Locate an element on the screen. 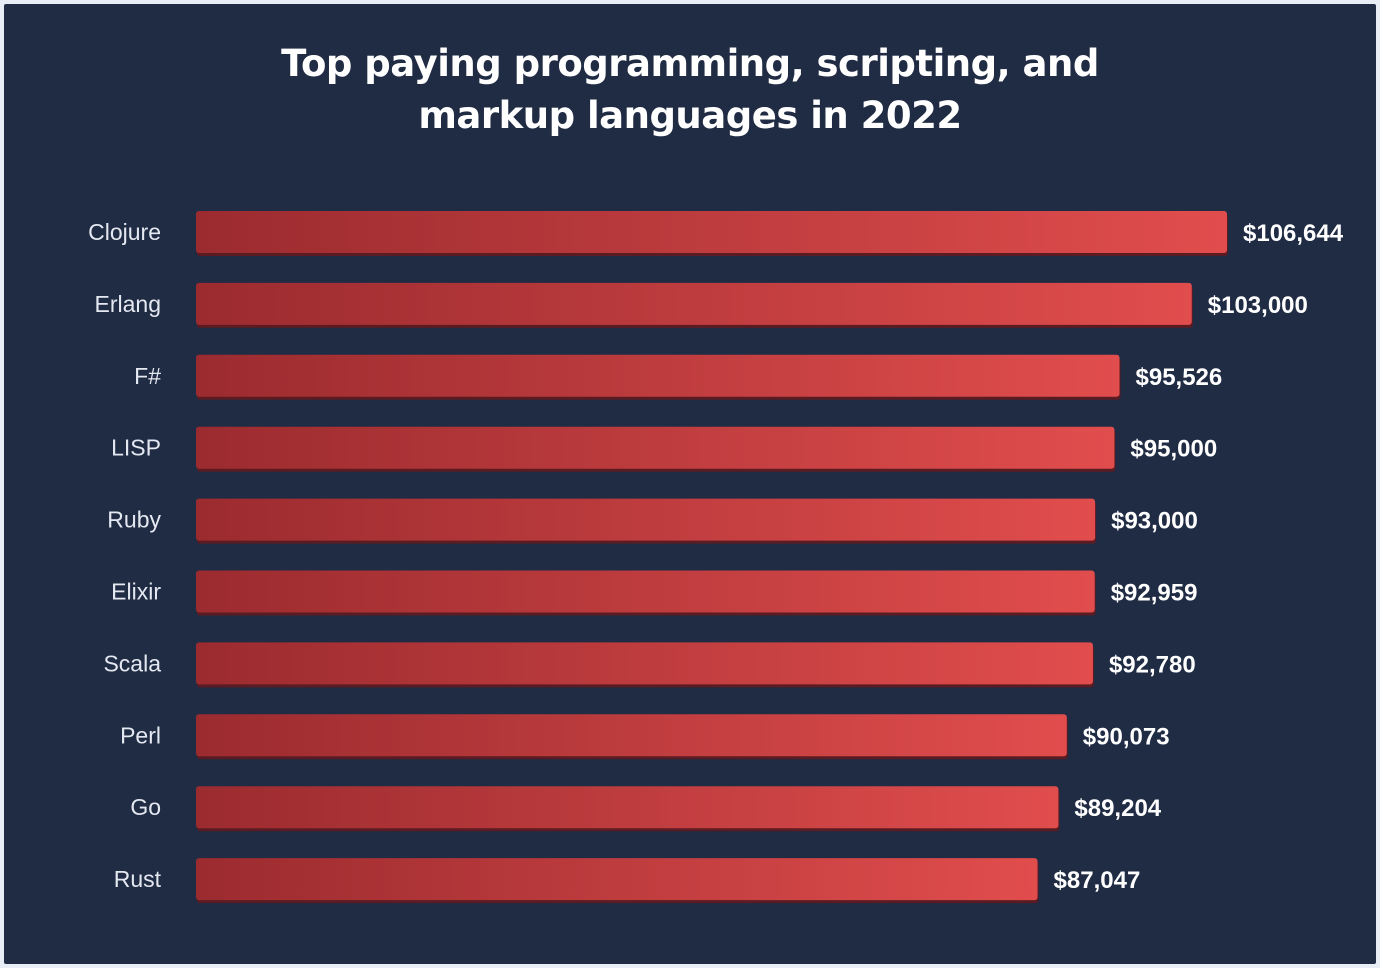  value-label: $103,000 is located at coordinates (1258, 305).